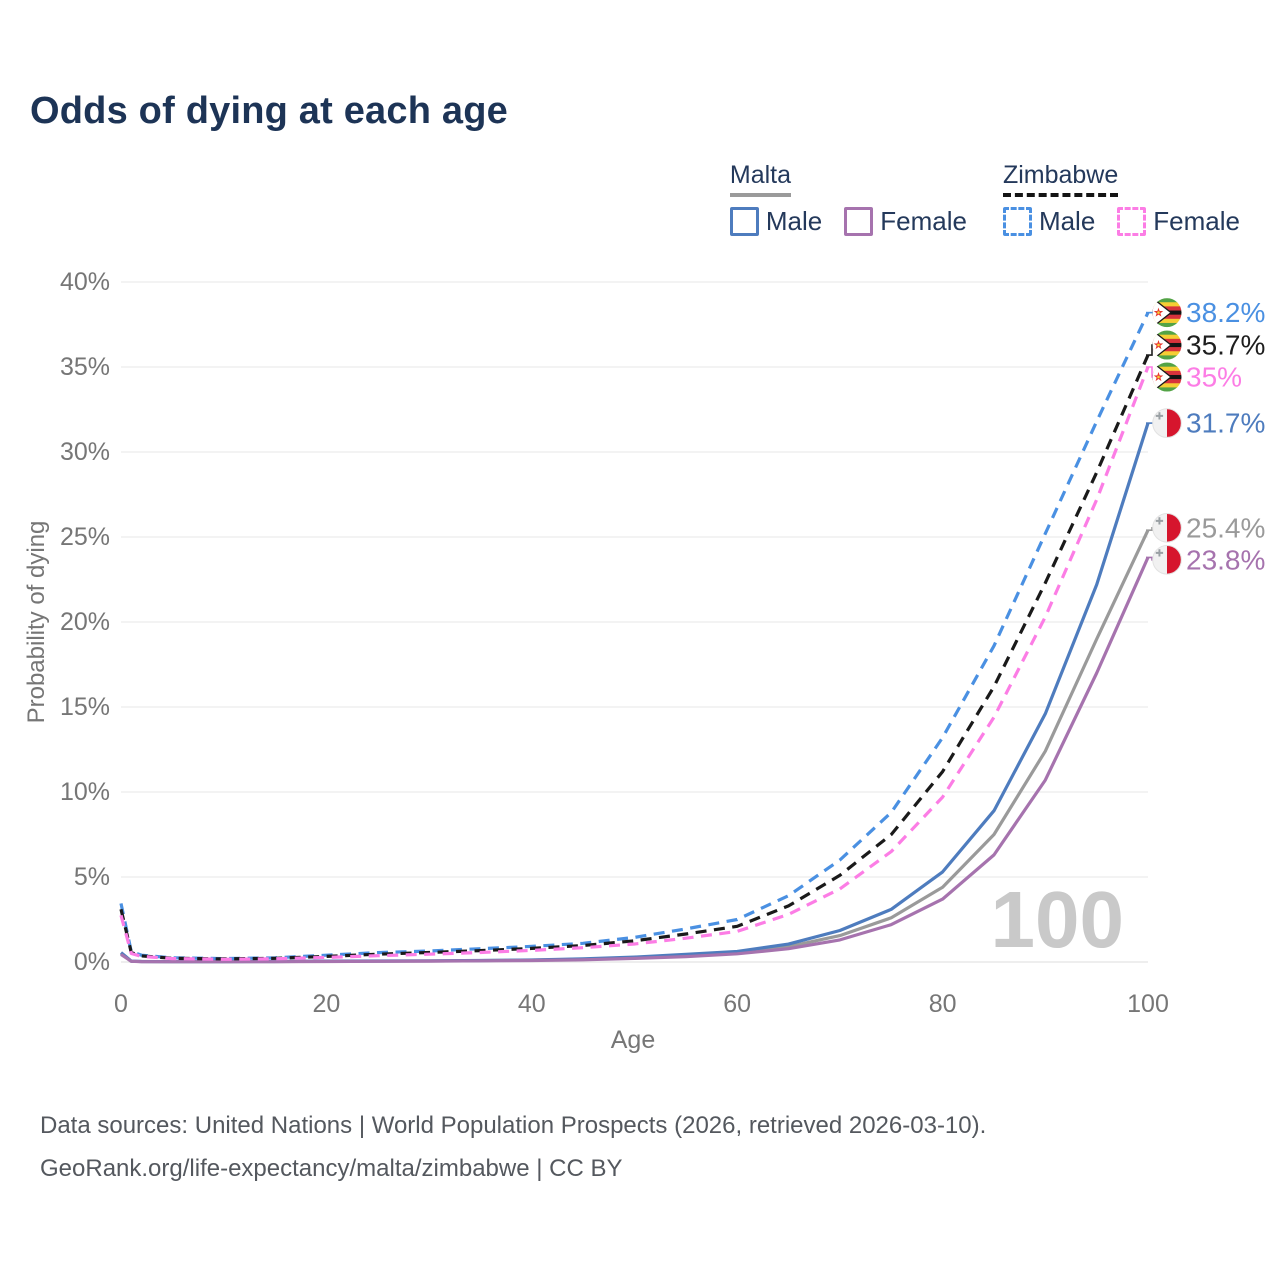 This screenshot has height=1280, width=1280. Describe the element at coordinates (984, 199) in the screenshot. I see `chart-legend: Malta Male Female Zimbabwe Male` at that location.